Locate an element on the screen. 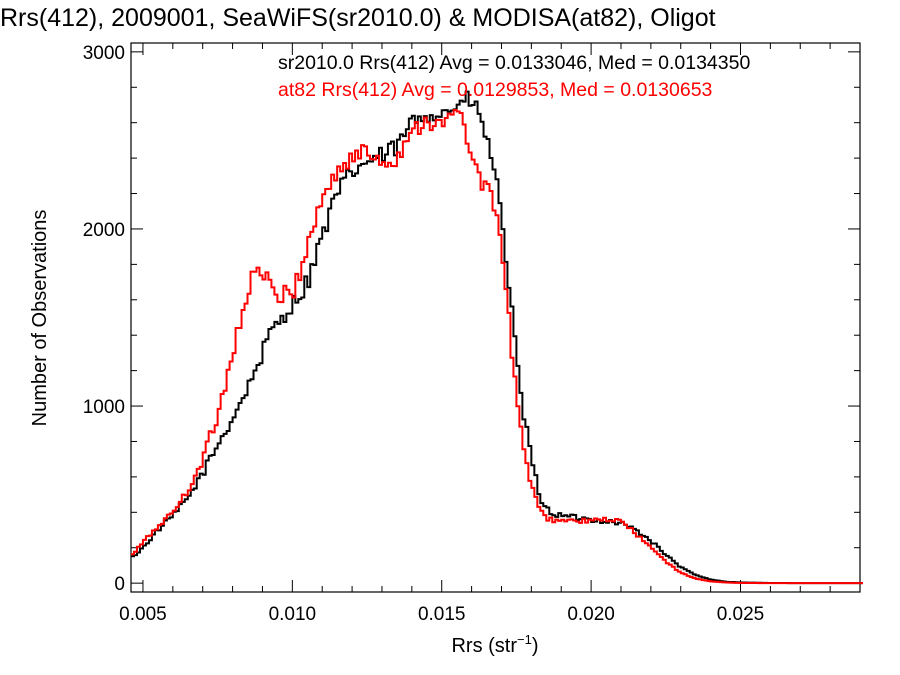 The width and height of the screenshot is (900, 675). x-axis-label-base: Rrs (str is located at coordinates (484, 646).